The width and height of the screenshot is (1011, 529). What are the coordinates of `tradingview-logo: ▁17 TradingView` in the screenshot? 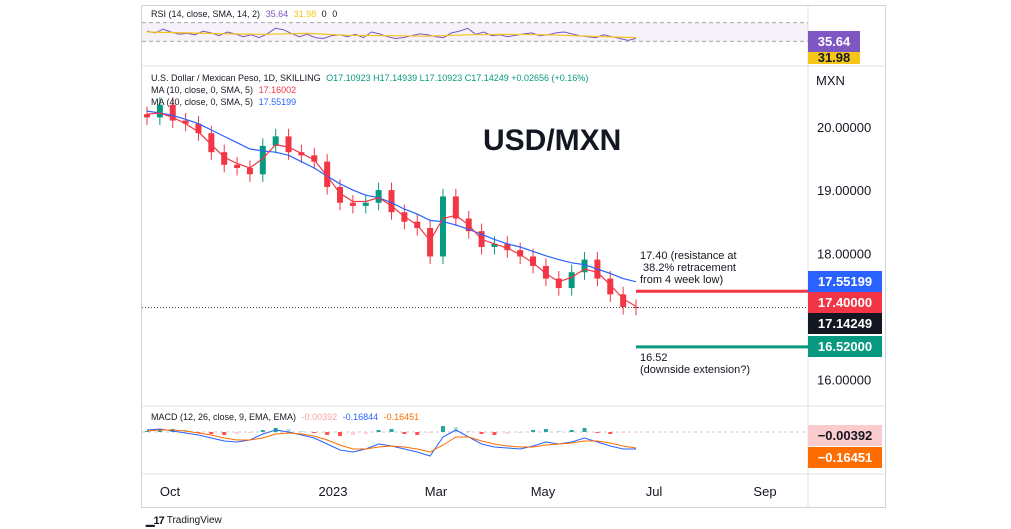 It's located at (184, 520).